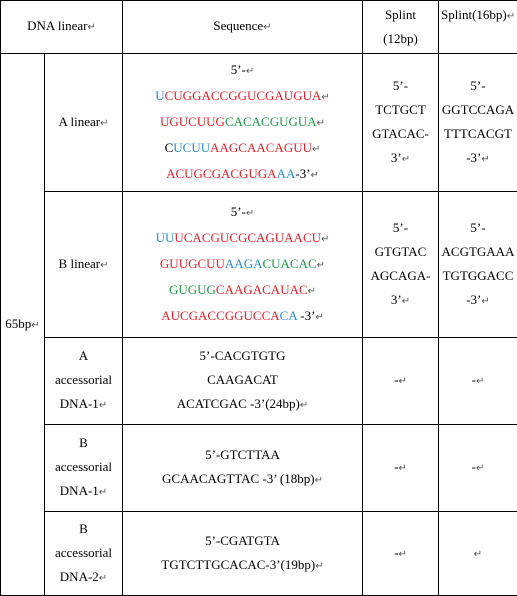 This screenshot has width=517, height=596. Describe the element at coordinates (477, 27) in the screenshot. I see `header-splint-16bp: Splint(16bp)↵` at that location.